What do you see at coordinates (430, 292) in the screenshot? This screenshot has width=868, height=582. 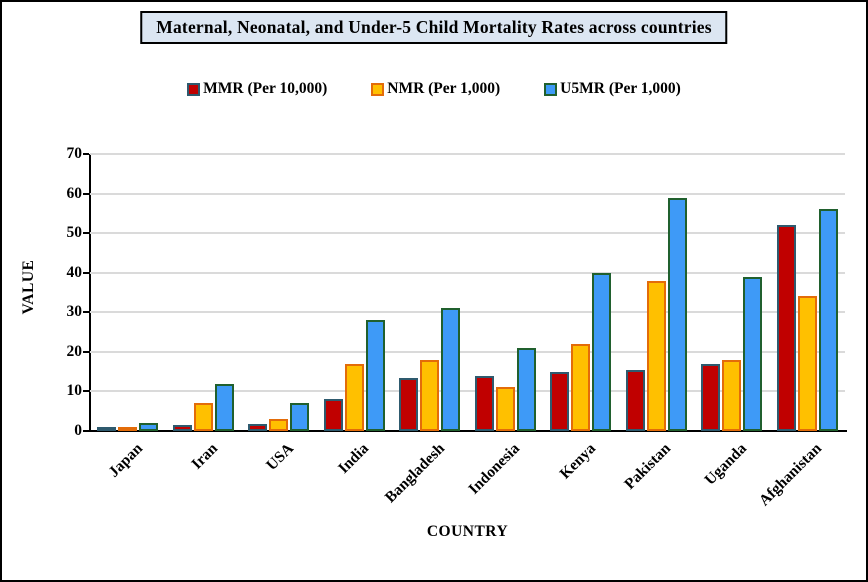 I see `bar-group-bangladesh` at bounding box center [430, 292].